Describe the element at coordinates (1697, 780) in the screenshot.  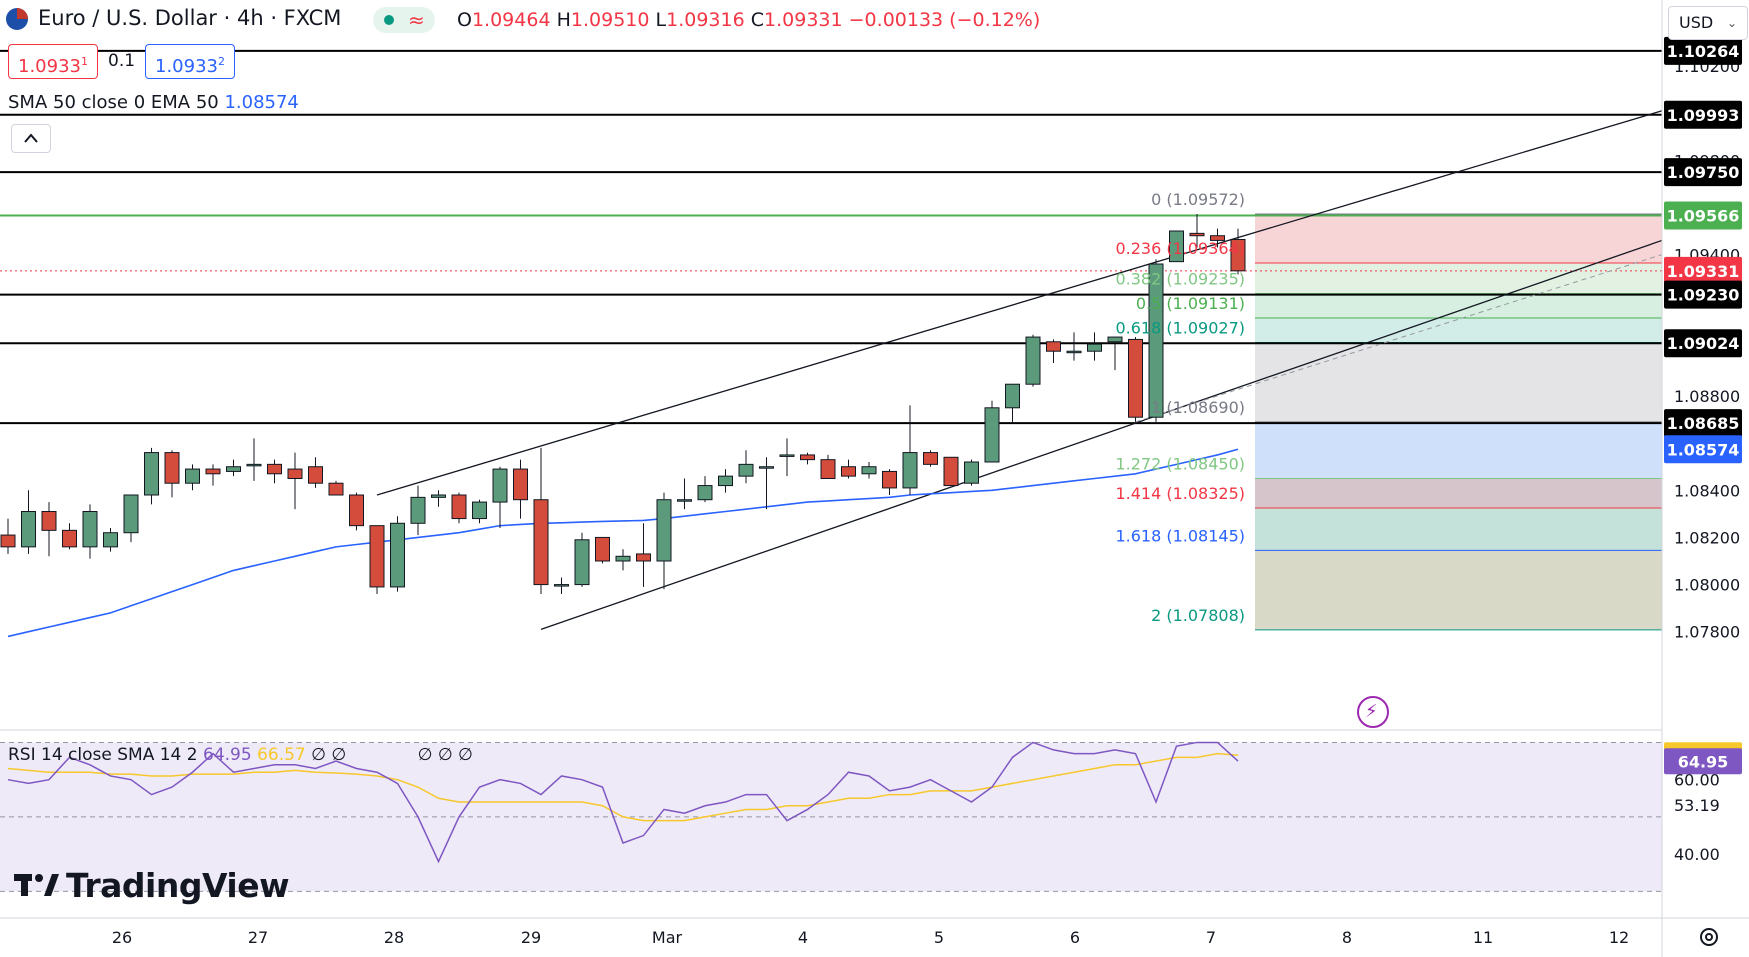
I see `rsi-tick-label: 60.00` at that location.